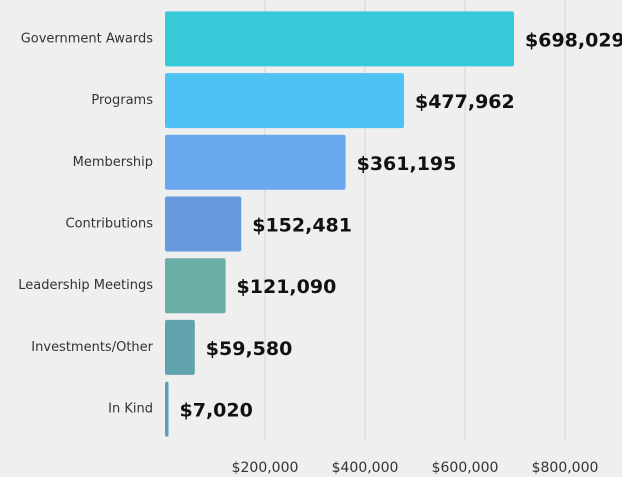  I want to click on y-tick-label: Investments/Other, so click(92, 347).